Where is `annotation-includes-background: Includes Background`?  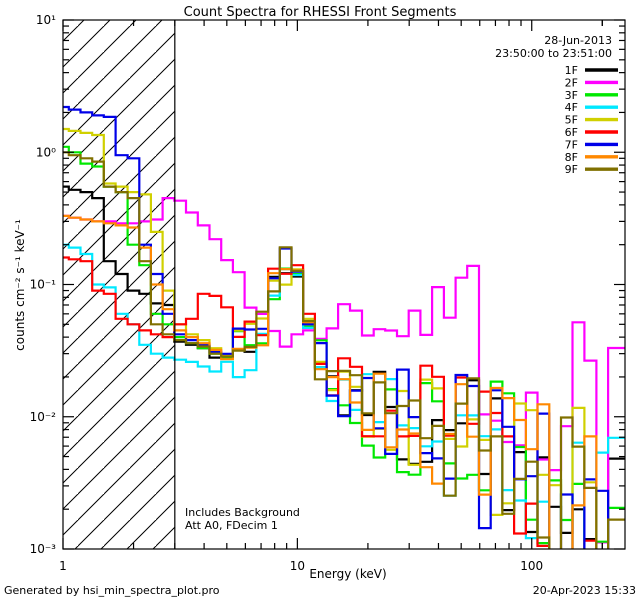 annotation-includes-background: Includes Background is located at coordinates (242, 512).